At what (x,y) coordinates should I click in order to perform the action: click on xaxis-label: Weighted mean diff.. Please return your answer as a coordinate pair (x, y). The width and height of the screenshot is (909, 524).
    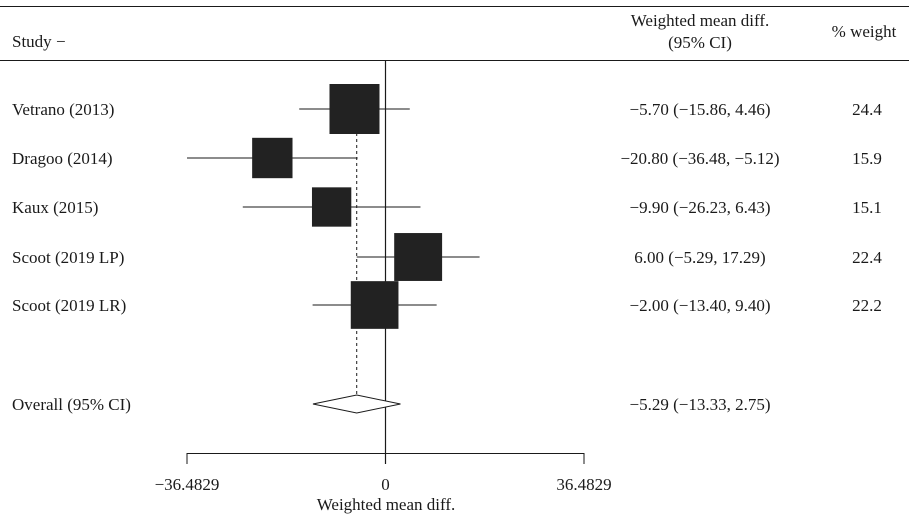
    Looking at the image, I should click on (386, 504).